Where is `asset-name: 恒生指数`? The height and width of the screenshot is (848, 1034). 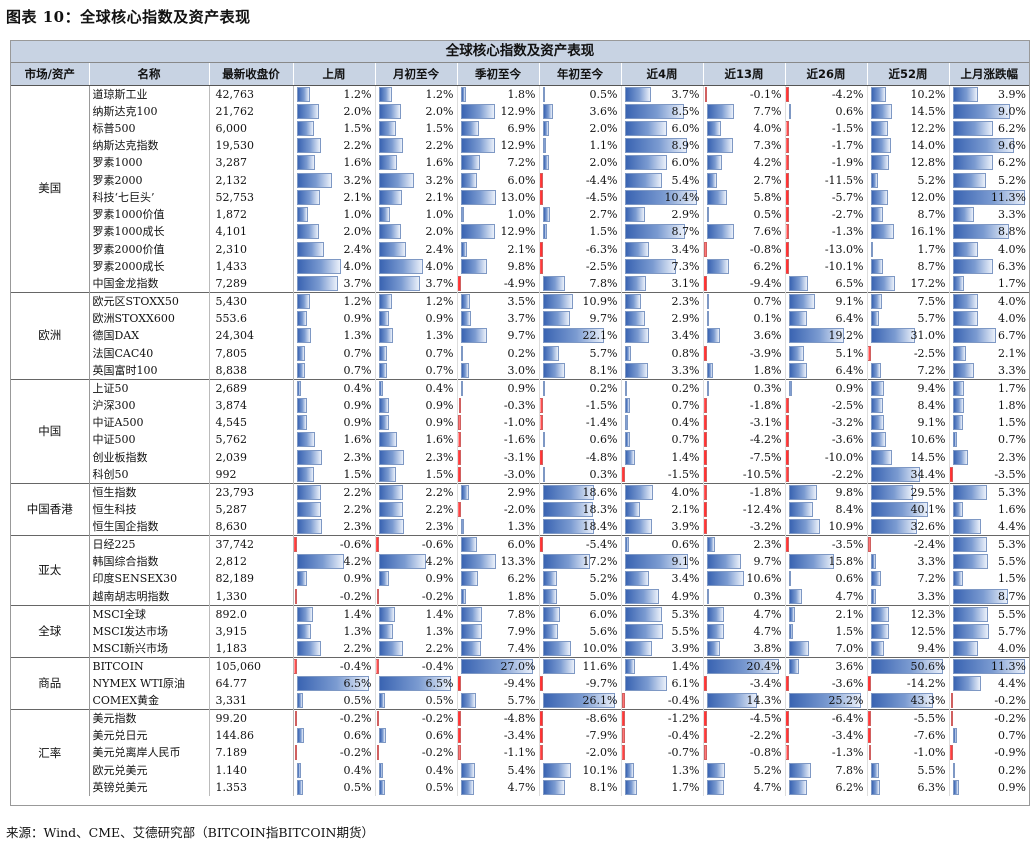
asset-name: 恒生指数 is located at coordinates (149, 491).